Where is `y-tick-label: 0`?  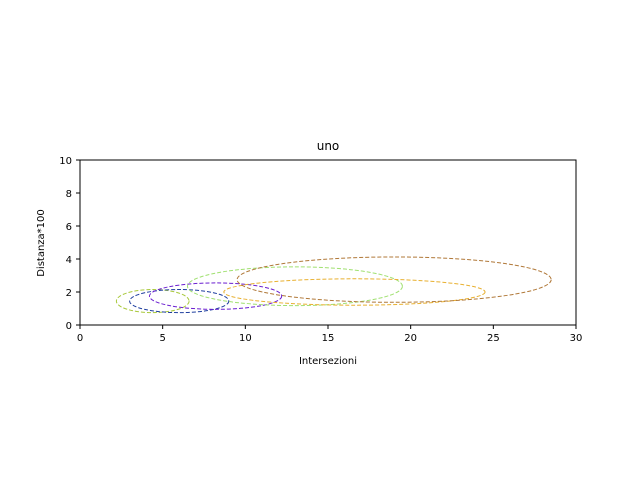
y-tick-label: 0 is located at coordinates (69, 326).